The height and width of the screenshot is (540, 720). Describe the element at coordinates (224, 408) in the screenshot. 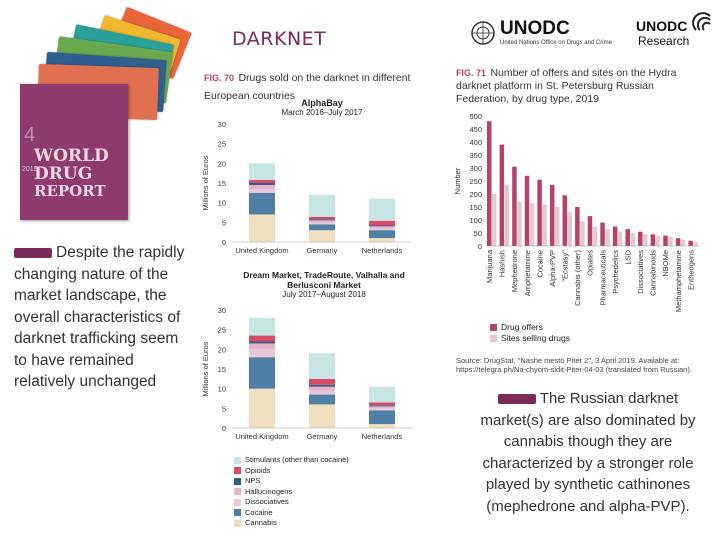

I see `dream-ytick: 5` at that location.